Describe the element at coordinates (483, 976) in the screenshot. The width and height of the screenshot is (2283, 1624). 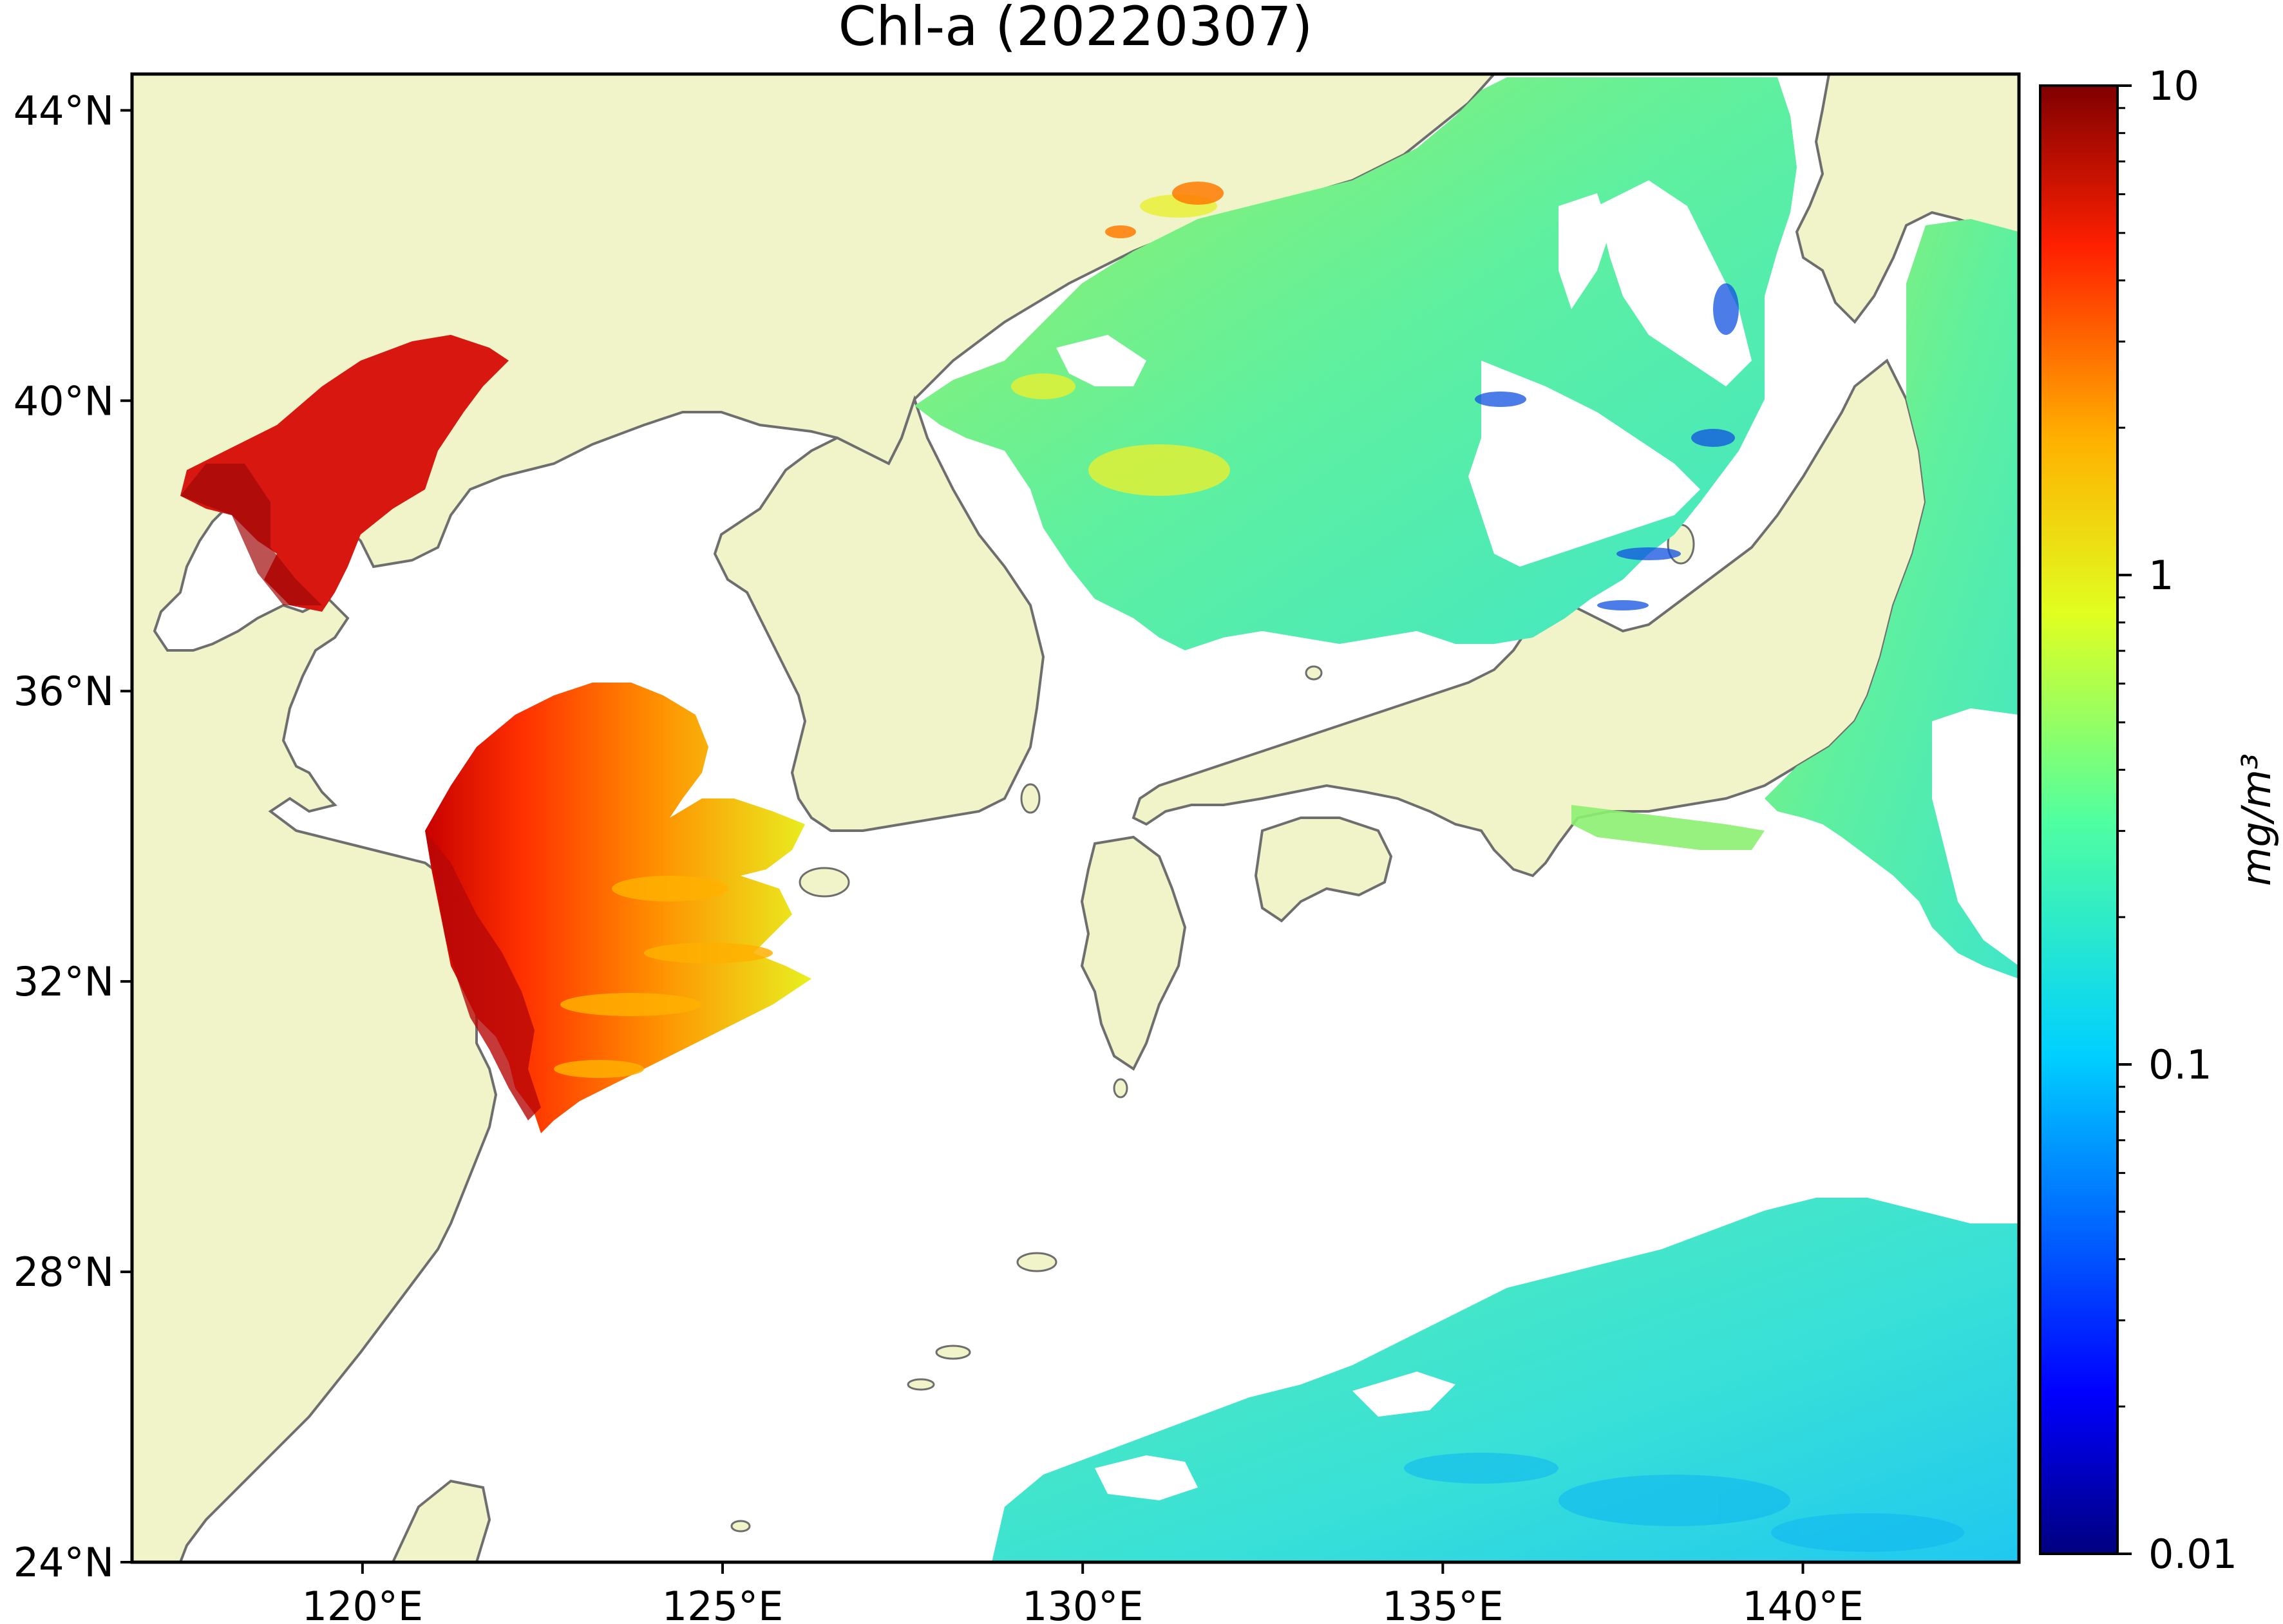
I see `yangtze-plume-chl` at that location.